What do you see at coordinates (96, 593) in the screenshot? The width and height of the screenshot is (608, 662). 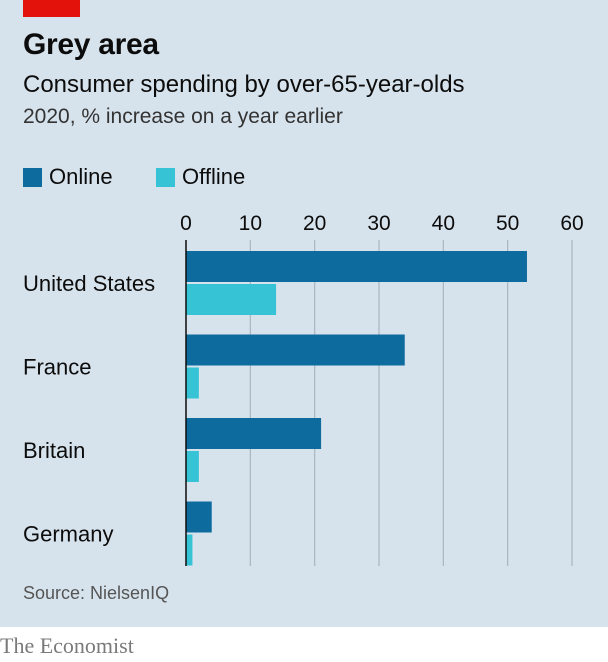 I see `source-note: Source: NielsenIQ` at bounding box center [96, 593].